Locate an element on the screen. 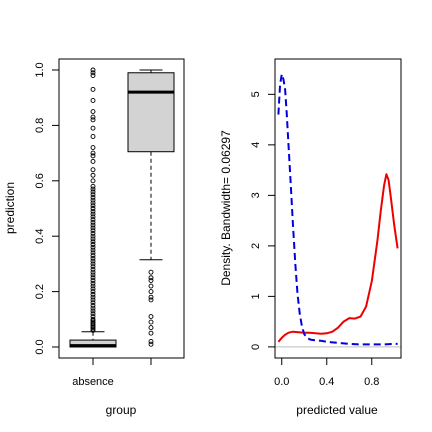  boxplot-y-axis: 0.0 0.2 0.4 0.6 0.8 1.0 is located at coordinates (47, 208).